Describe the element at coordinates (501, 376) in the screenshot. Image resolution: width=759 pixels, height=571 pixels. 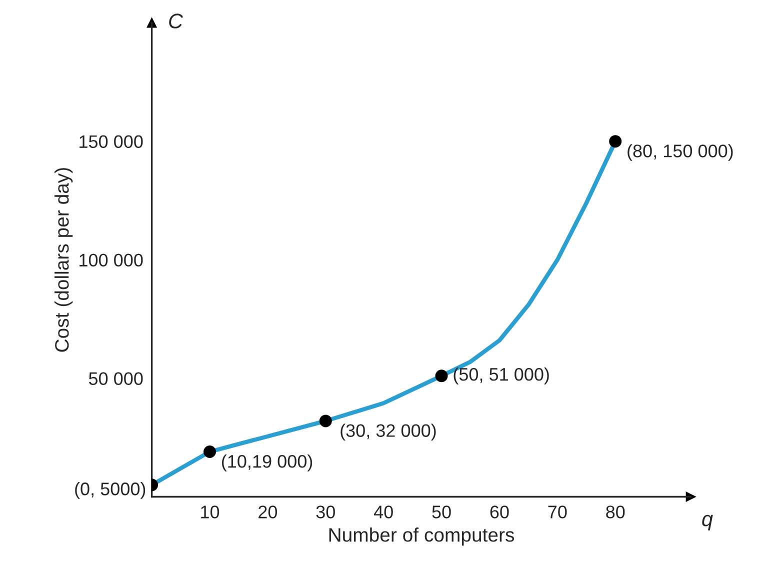
I see `annotation: (50, 51 000)` at that location.